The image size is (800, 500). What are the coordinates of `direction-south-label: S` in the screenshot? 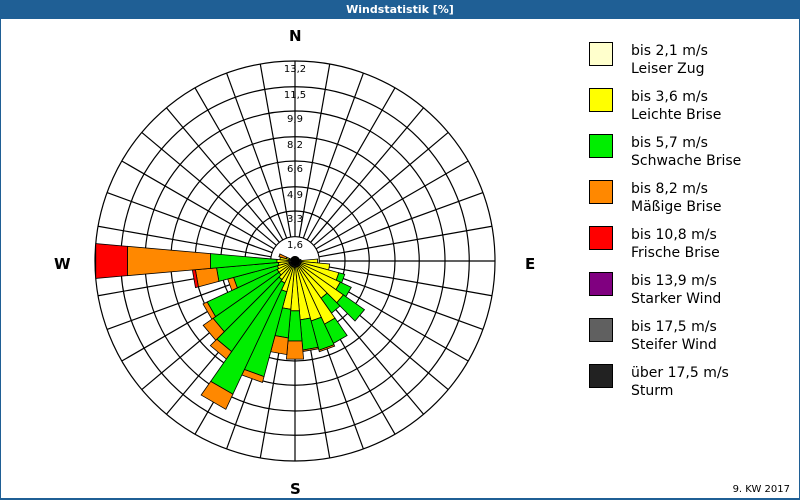 It's located at (295, 489).